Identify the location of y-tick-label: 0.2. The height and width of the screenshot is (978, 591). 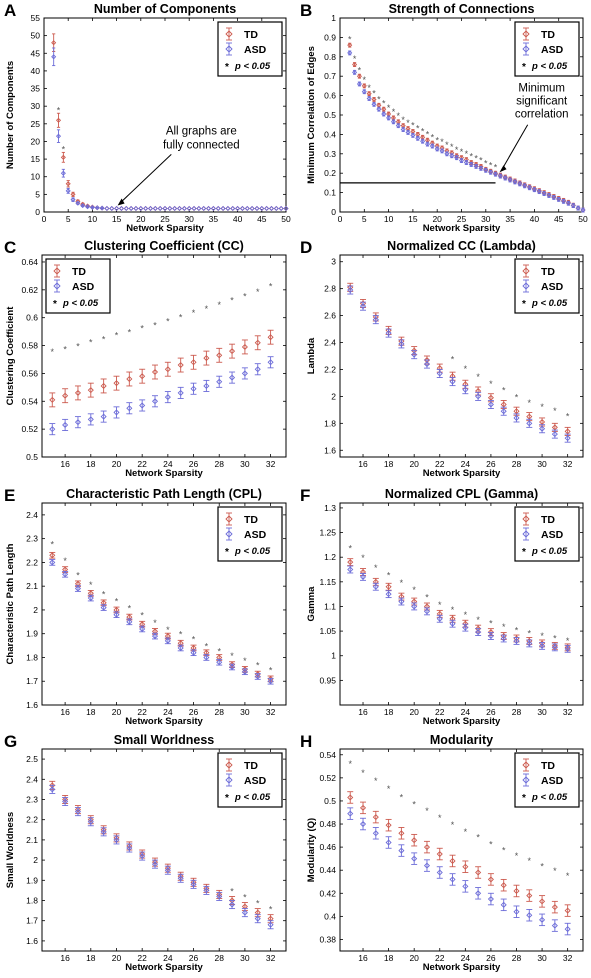
(330, 173).